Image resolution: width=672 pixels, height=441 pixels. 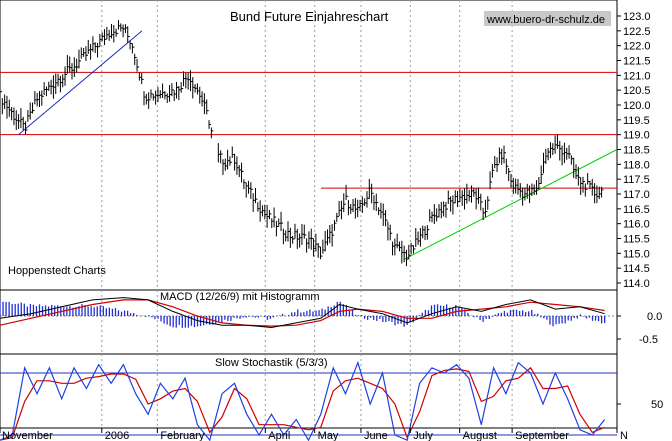 What do you see at coordinates (637, 91) in the screenshot?
I see `price-y-tick-label: 120.5` at bounding box center [637, 91].